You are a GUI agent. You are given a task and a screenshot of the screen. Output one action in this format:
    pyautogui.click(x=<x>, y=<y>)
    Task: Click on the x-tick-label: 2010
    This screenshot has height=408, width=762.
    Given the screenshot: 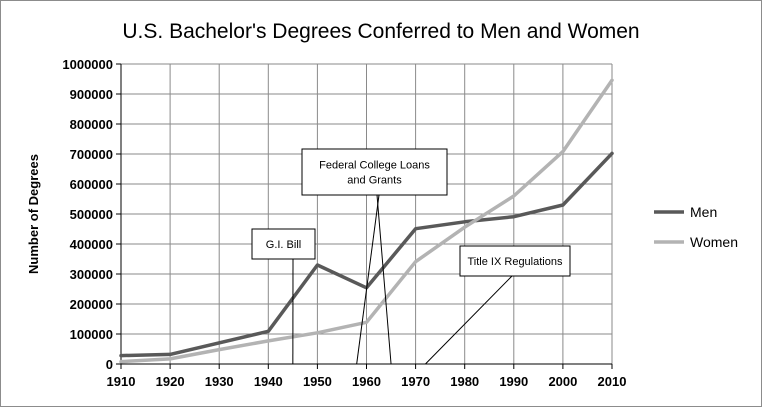 What is the action you would take?
    pyautogui.click(x=612, y=381)
    